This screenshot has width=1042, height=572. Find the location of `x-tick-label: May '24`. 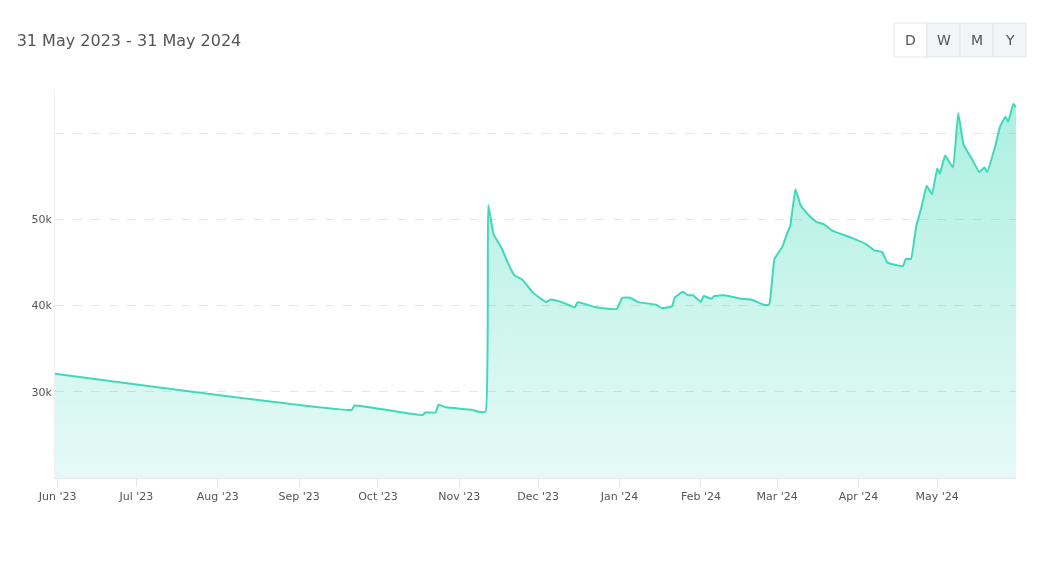

x-tick-label: May '24 is located at coordinates (937, 497).